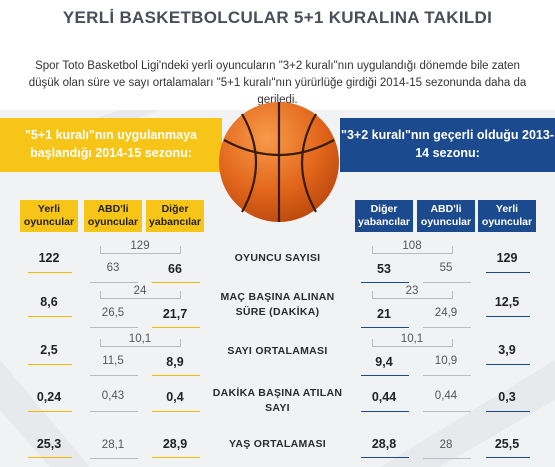 This screenshot has height=467, width=555. Describe the element at coordinates (384, 444) in the screenshot. I see `right-diger-value: 28,8` at that location.